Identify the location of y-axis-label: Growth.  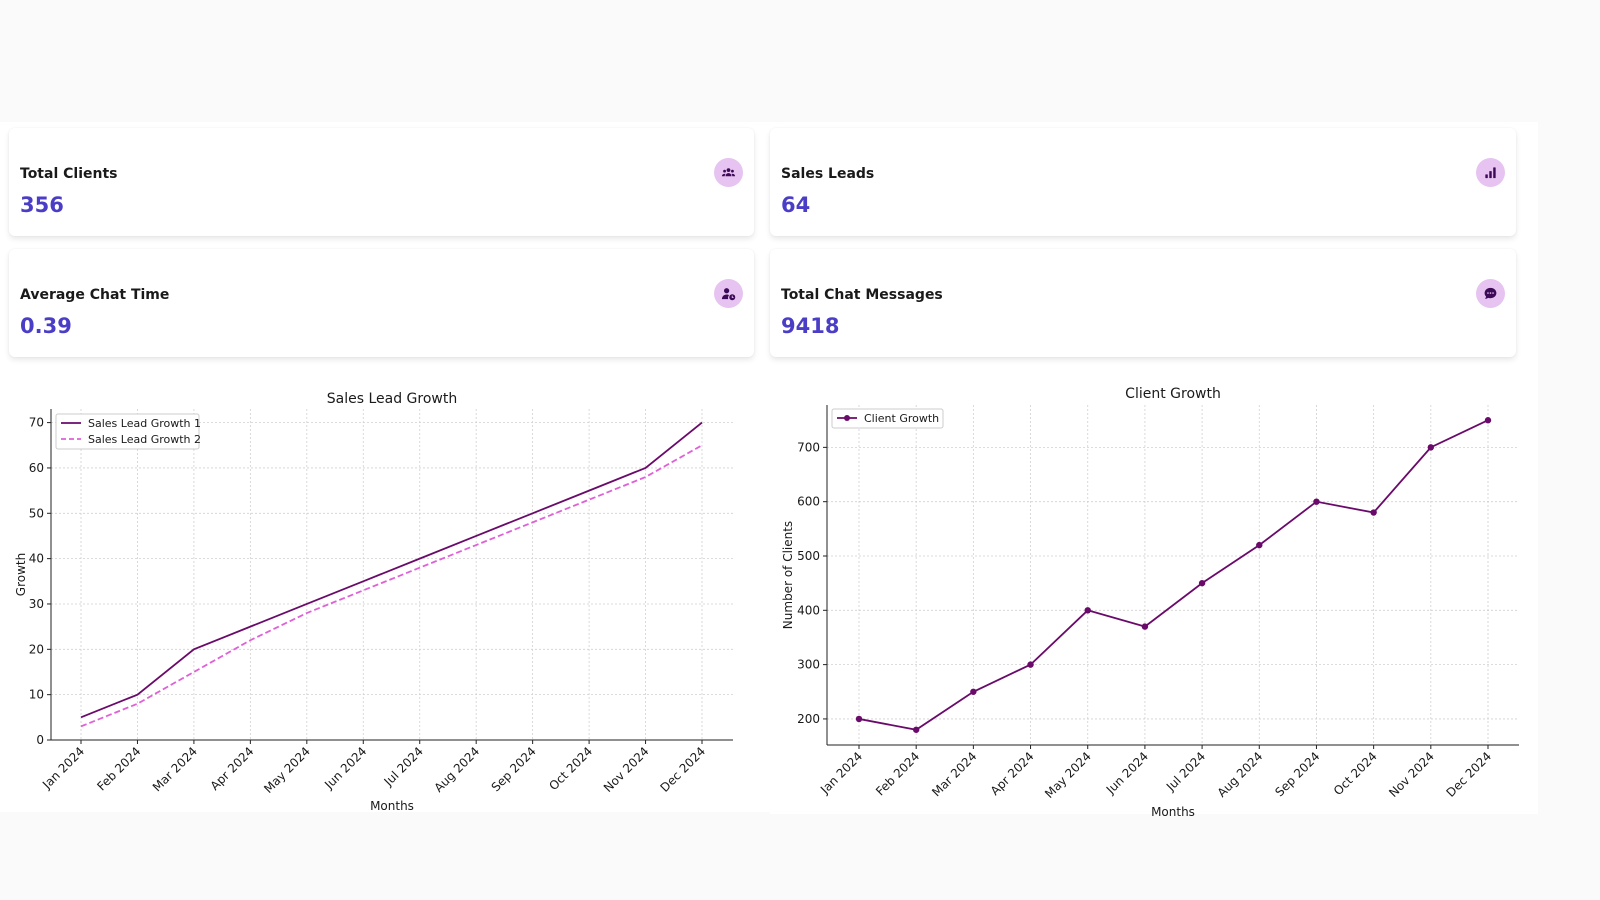
(21, 574).